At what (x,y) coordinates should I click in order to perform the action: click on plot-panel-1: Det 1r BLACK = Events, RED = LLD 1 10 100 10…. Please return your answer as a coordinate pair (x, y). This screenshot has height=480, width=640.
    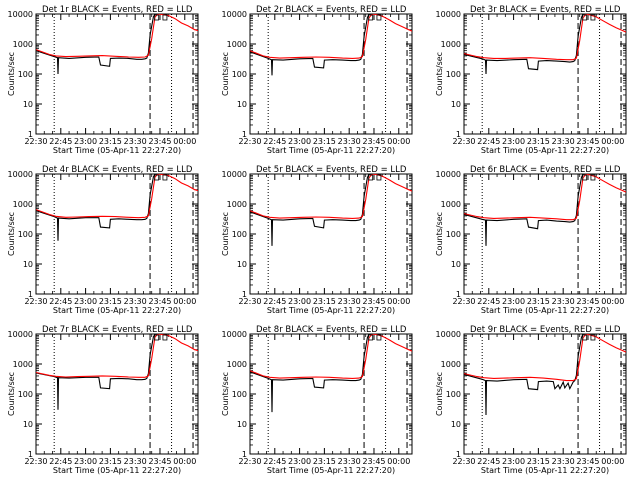
    Looking at the image, I should click on (103, 80).